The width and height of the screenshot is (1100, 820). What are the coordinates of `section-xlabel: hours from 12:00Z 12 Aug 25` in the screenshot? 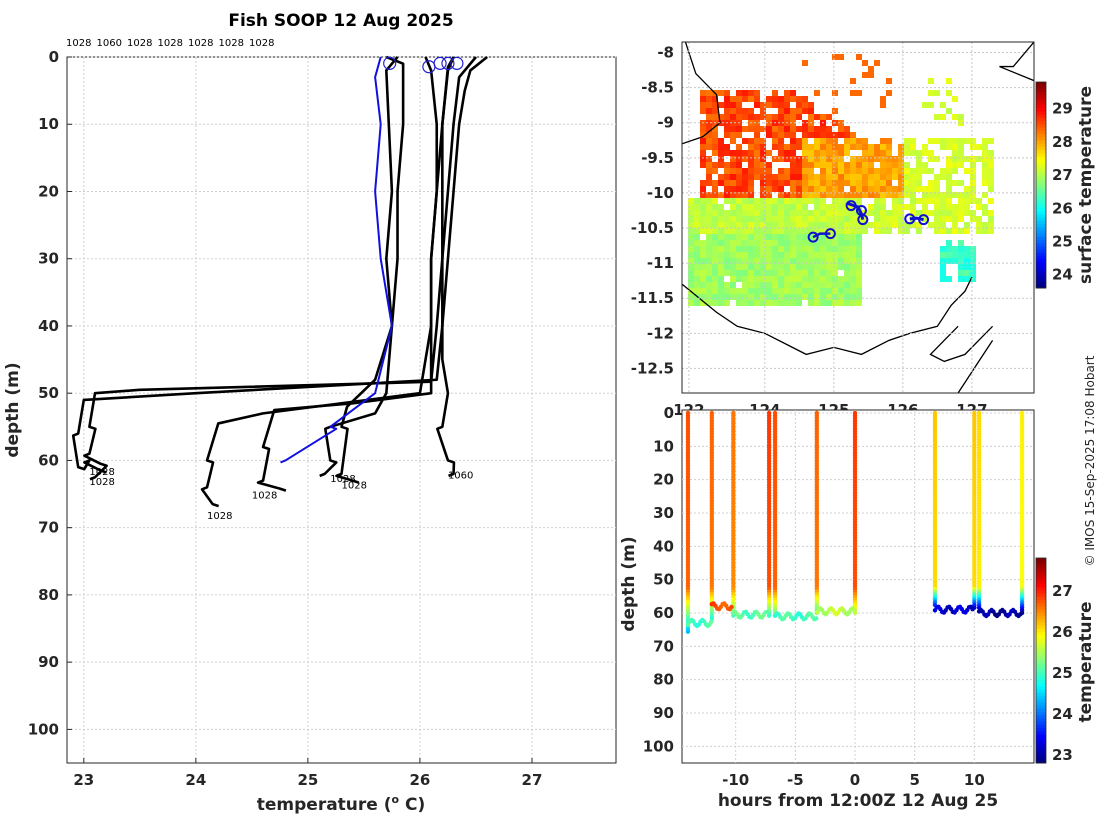 It's located at (858, 801).